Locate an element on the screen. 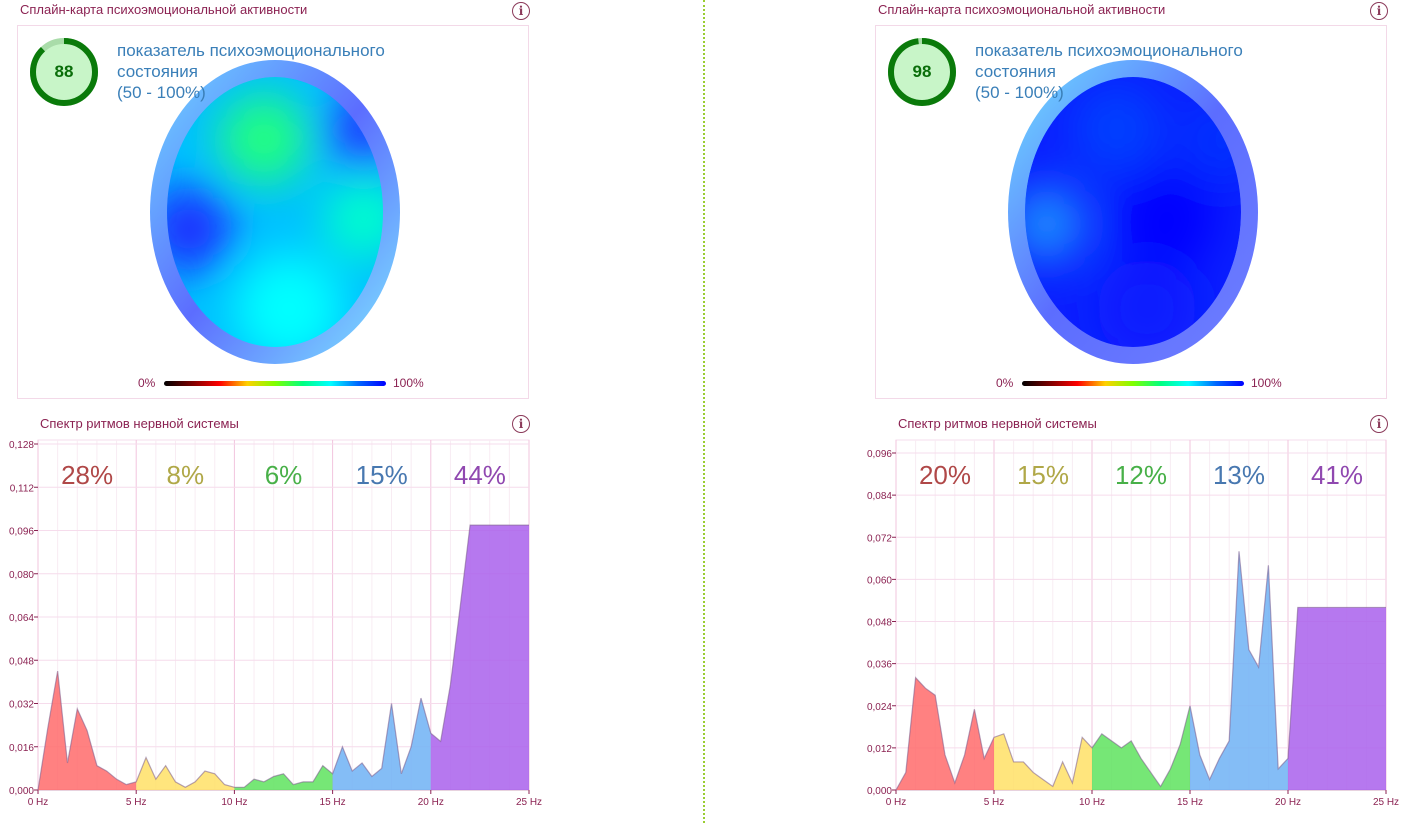  band-percentage: 41% is located at coordinates (1337, 475).